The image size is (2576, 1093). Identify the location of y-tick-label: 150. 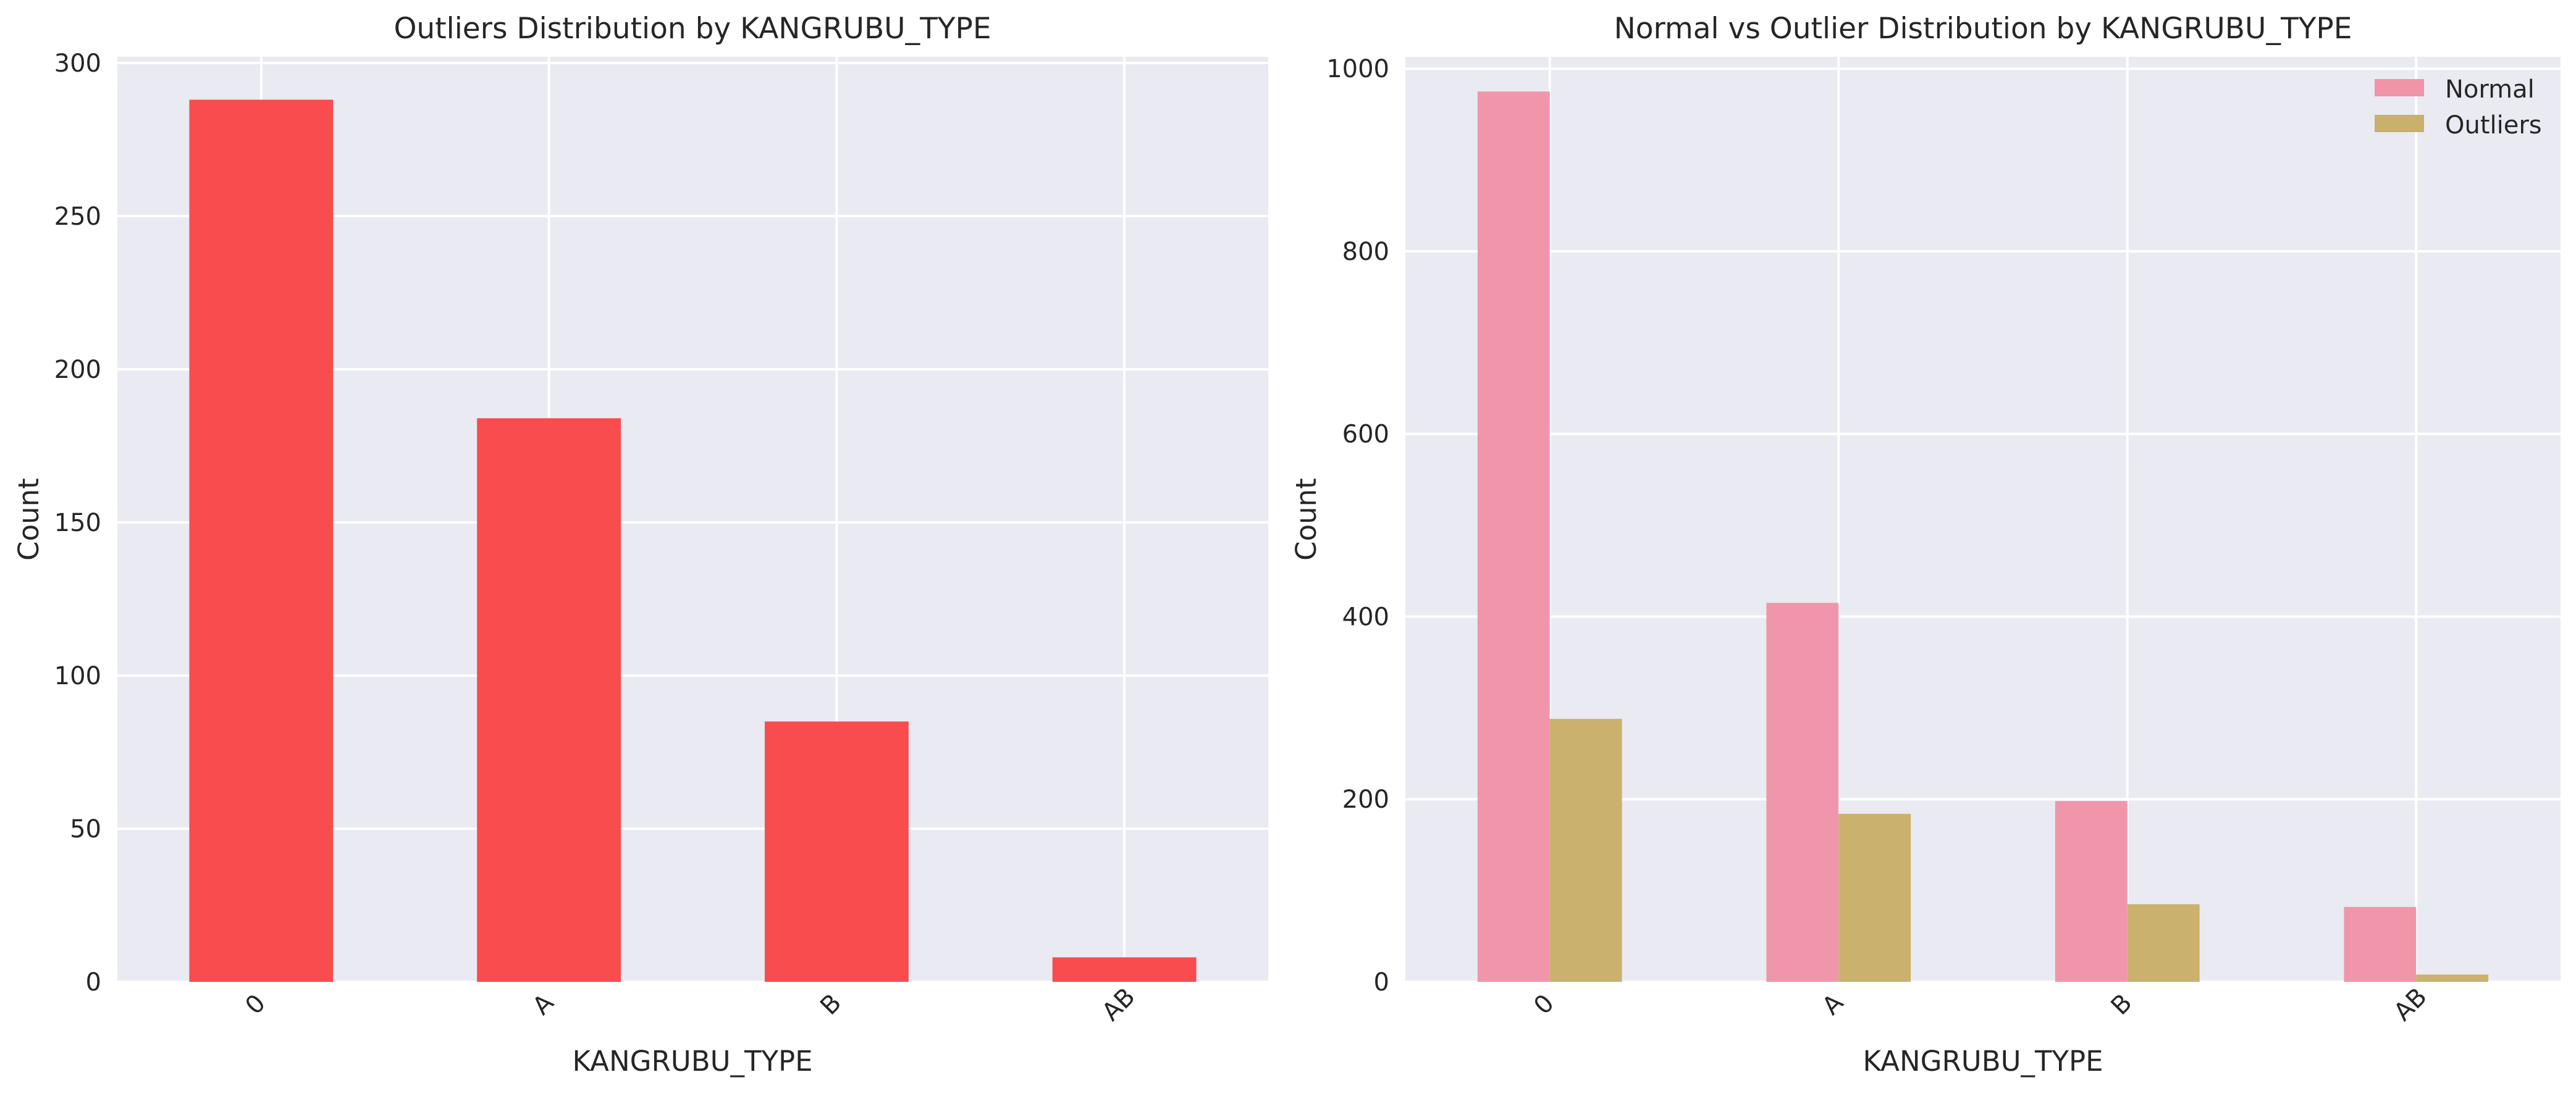
(77, 523).